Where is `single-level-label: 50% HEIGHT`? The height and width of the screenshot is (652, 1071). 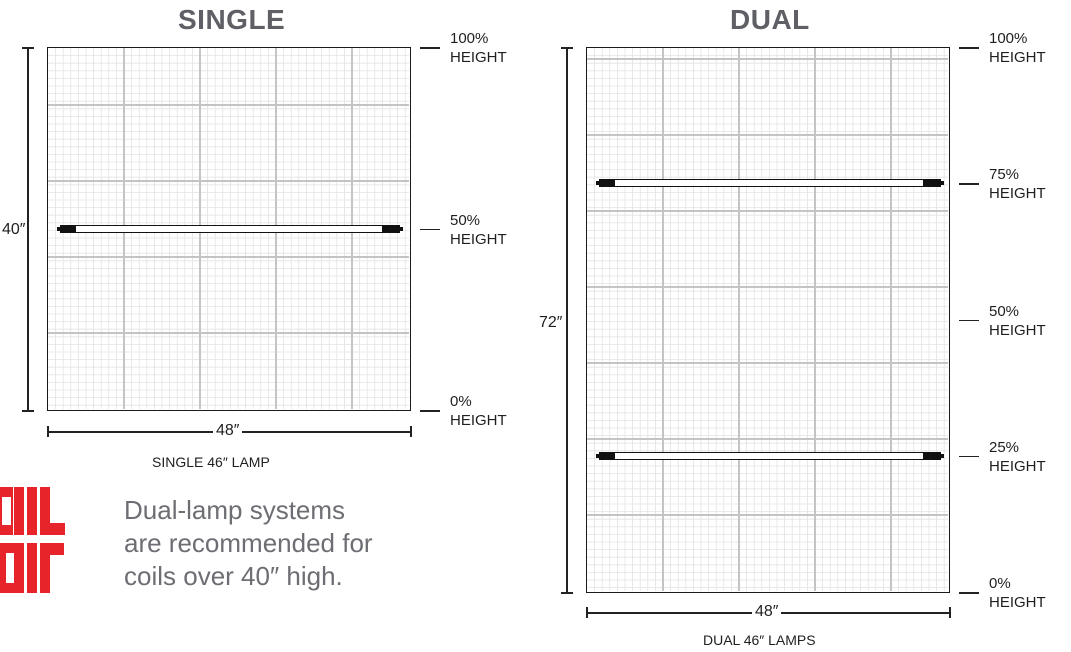 single-level-label: 50% HEIGHT is located at coordinates (478, 230).